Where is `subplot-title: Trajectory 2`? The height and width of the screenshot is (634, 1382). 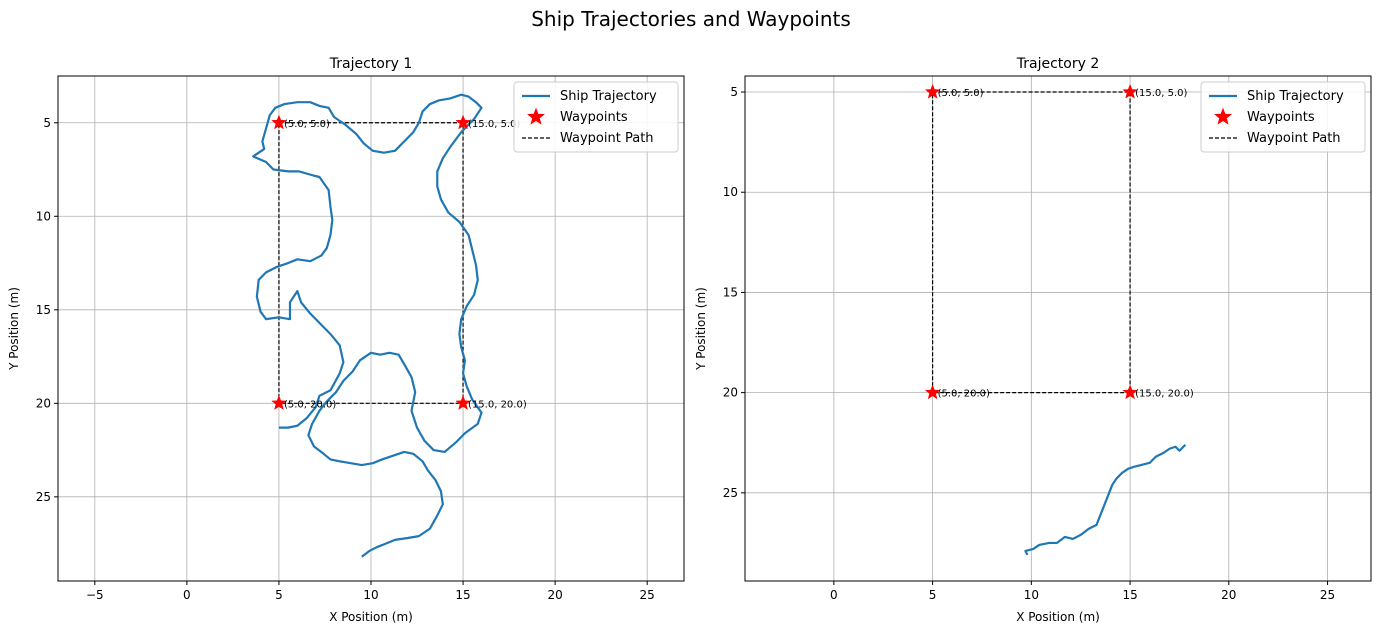 subplot-title: Trajectory 2 is located at coordinates (1057, 64).